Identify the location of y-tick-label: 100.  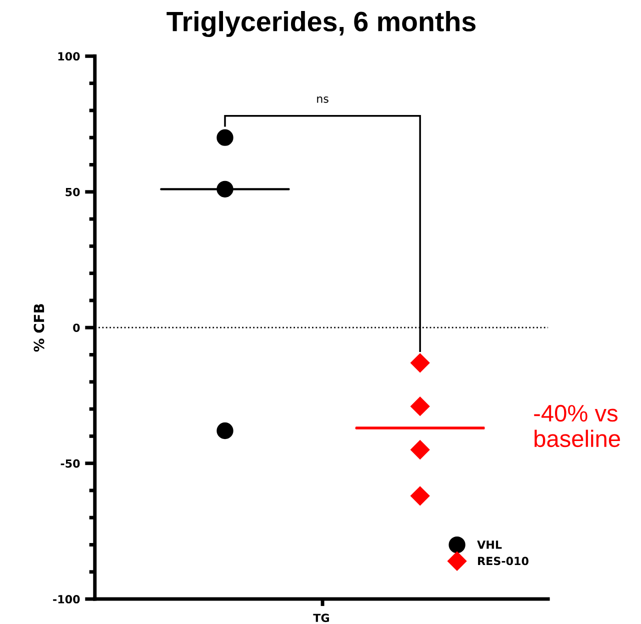
(69, 56).